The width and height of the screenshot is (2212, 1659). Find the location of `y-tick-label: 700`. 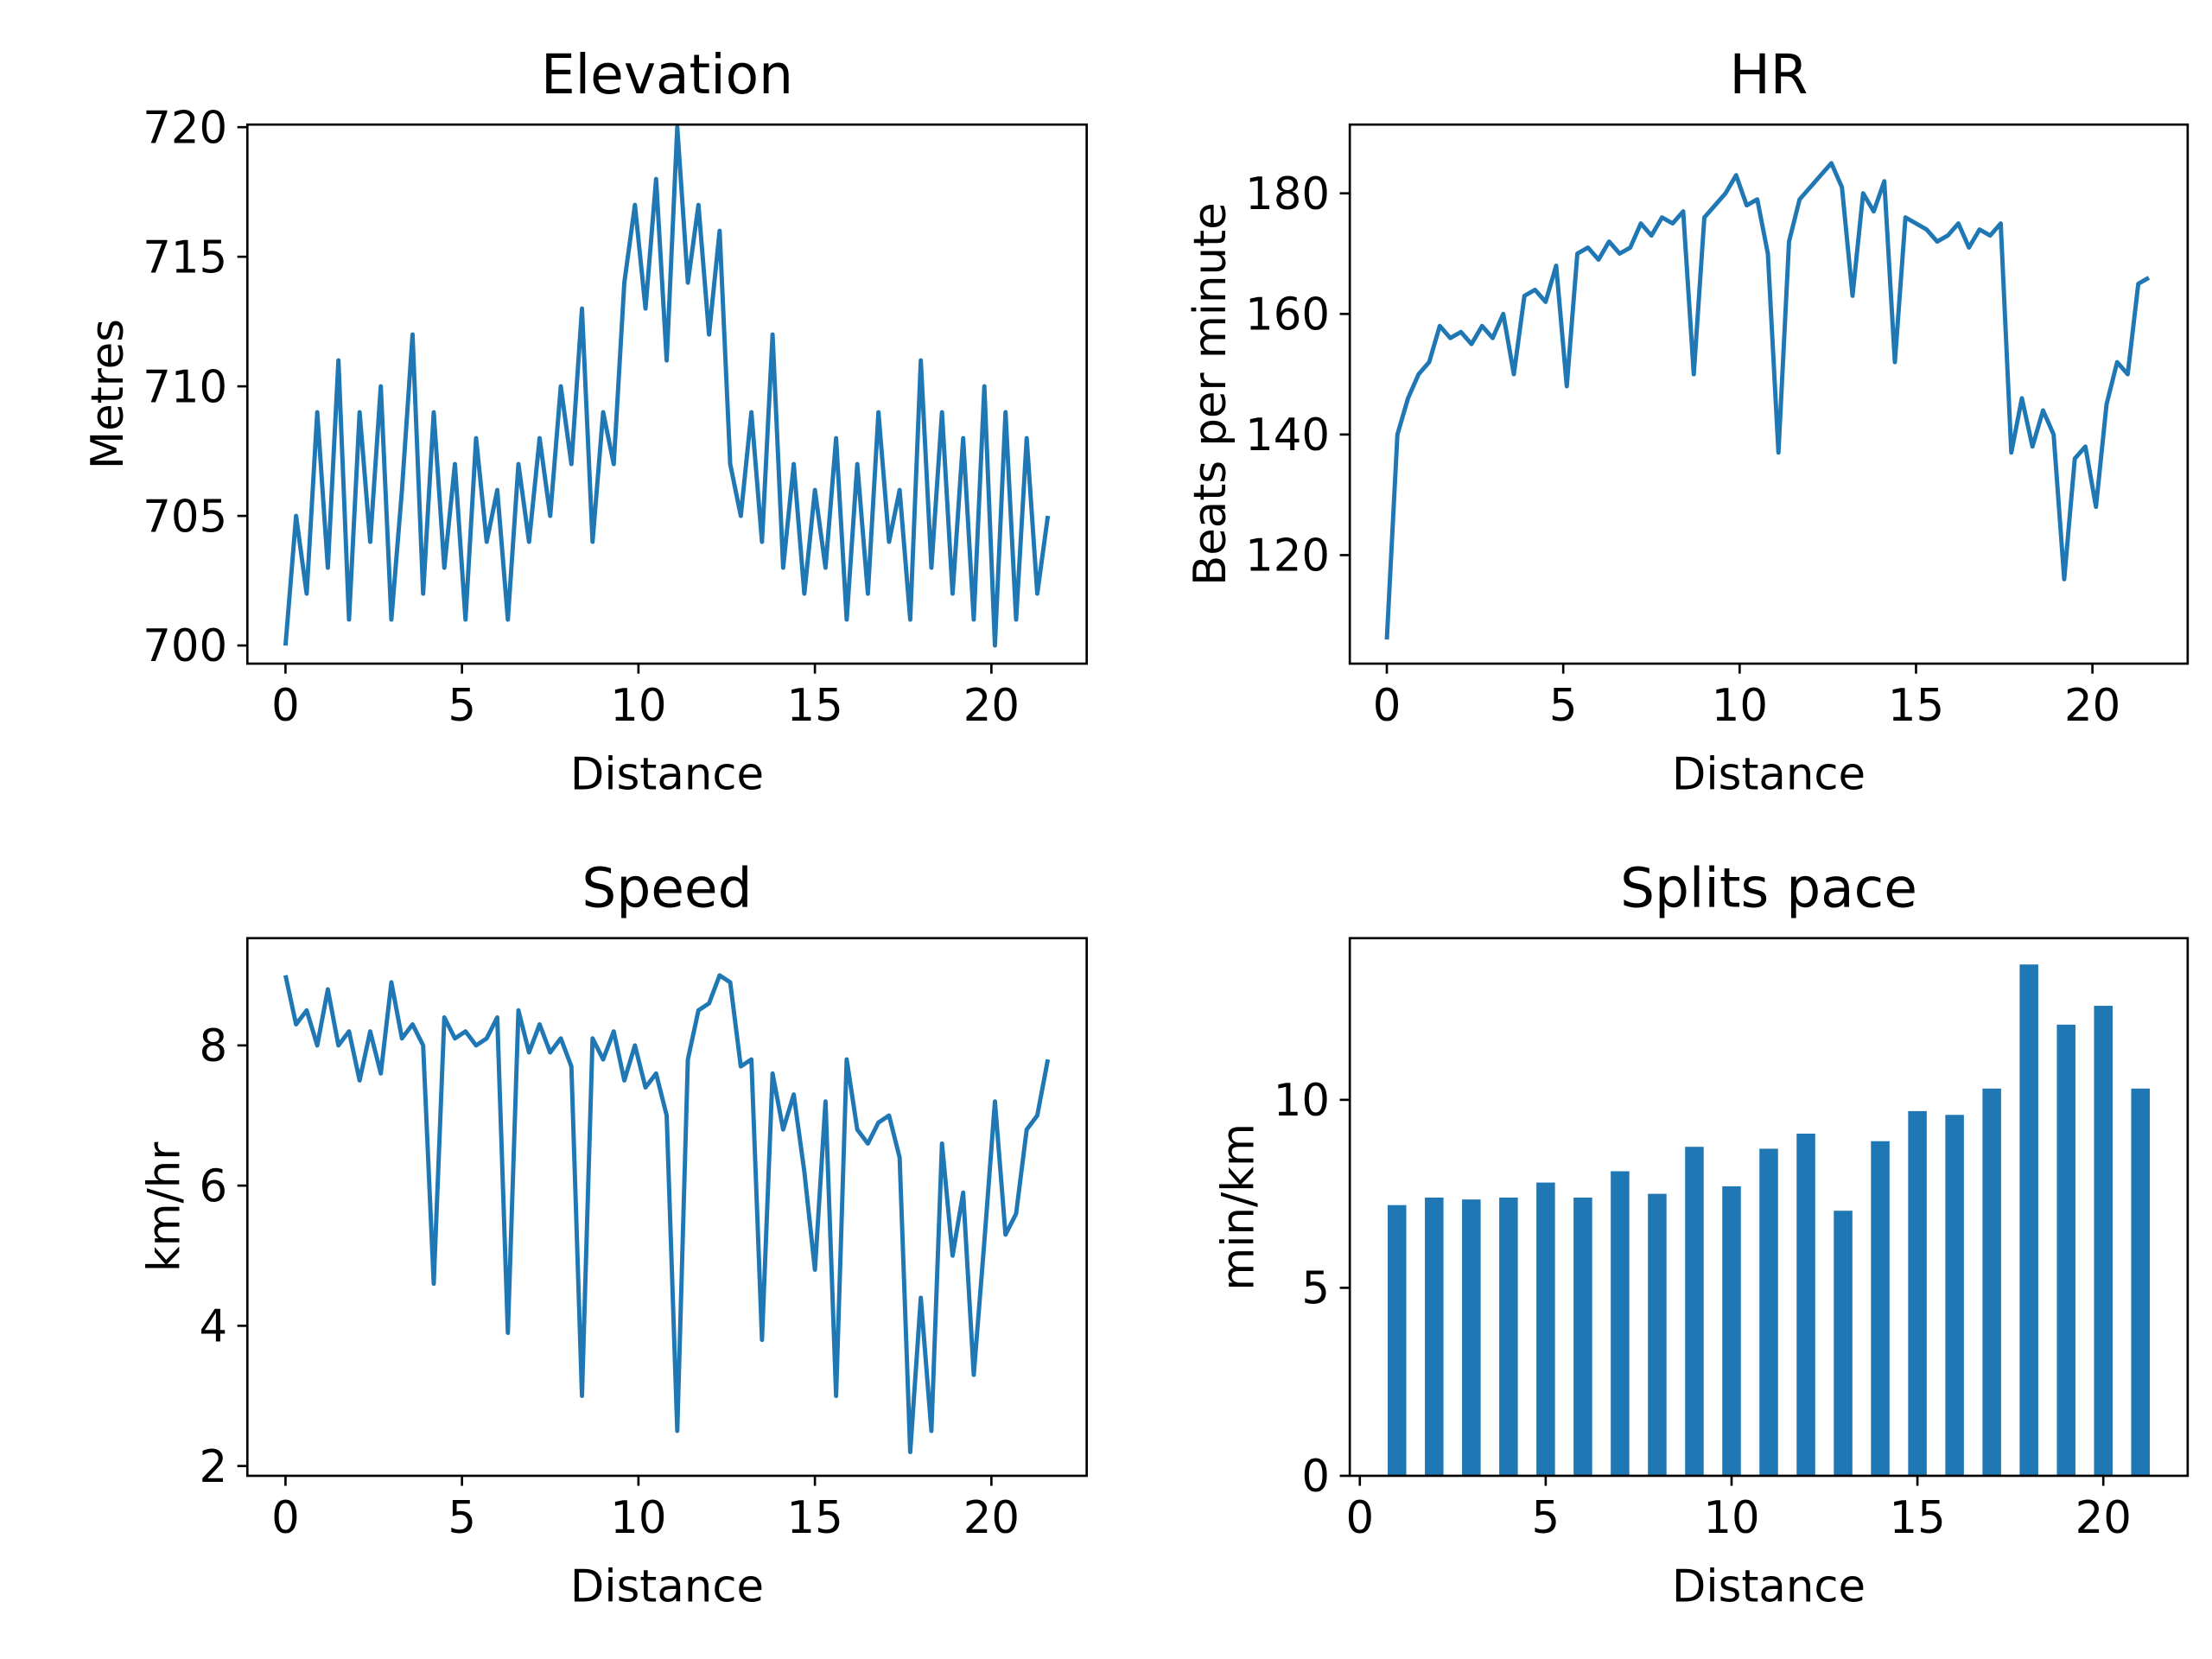

y-tick-label: 700 is located at coordinates (185, 646).